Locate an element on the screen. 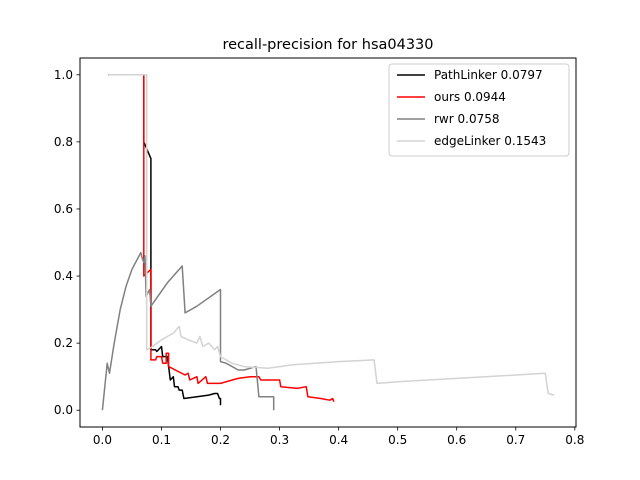 The width and height of the screenshot is (640, 480). x-tick-label: 0.0 is located at coordinates (102, 440).